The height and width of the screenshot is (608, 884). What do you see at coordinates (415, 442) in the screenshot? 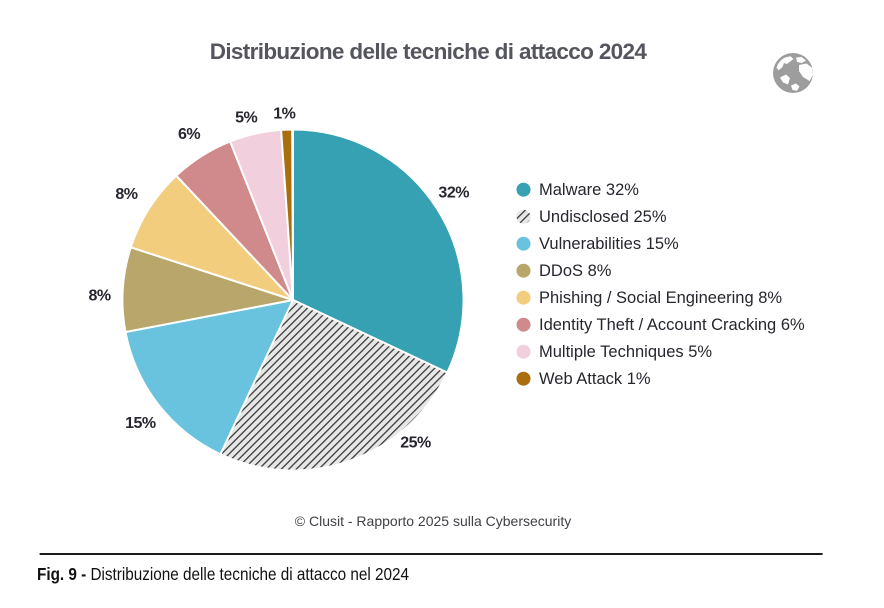
I see `svg-text: 25%` at bounding box center [415, 442].